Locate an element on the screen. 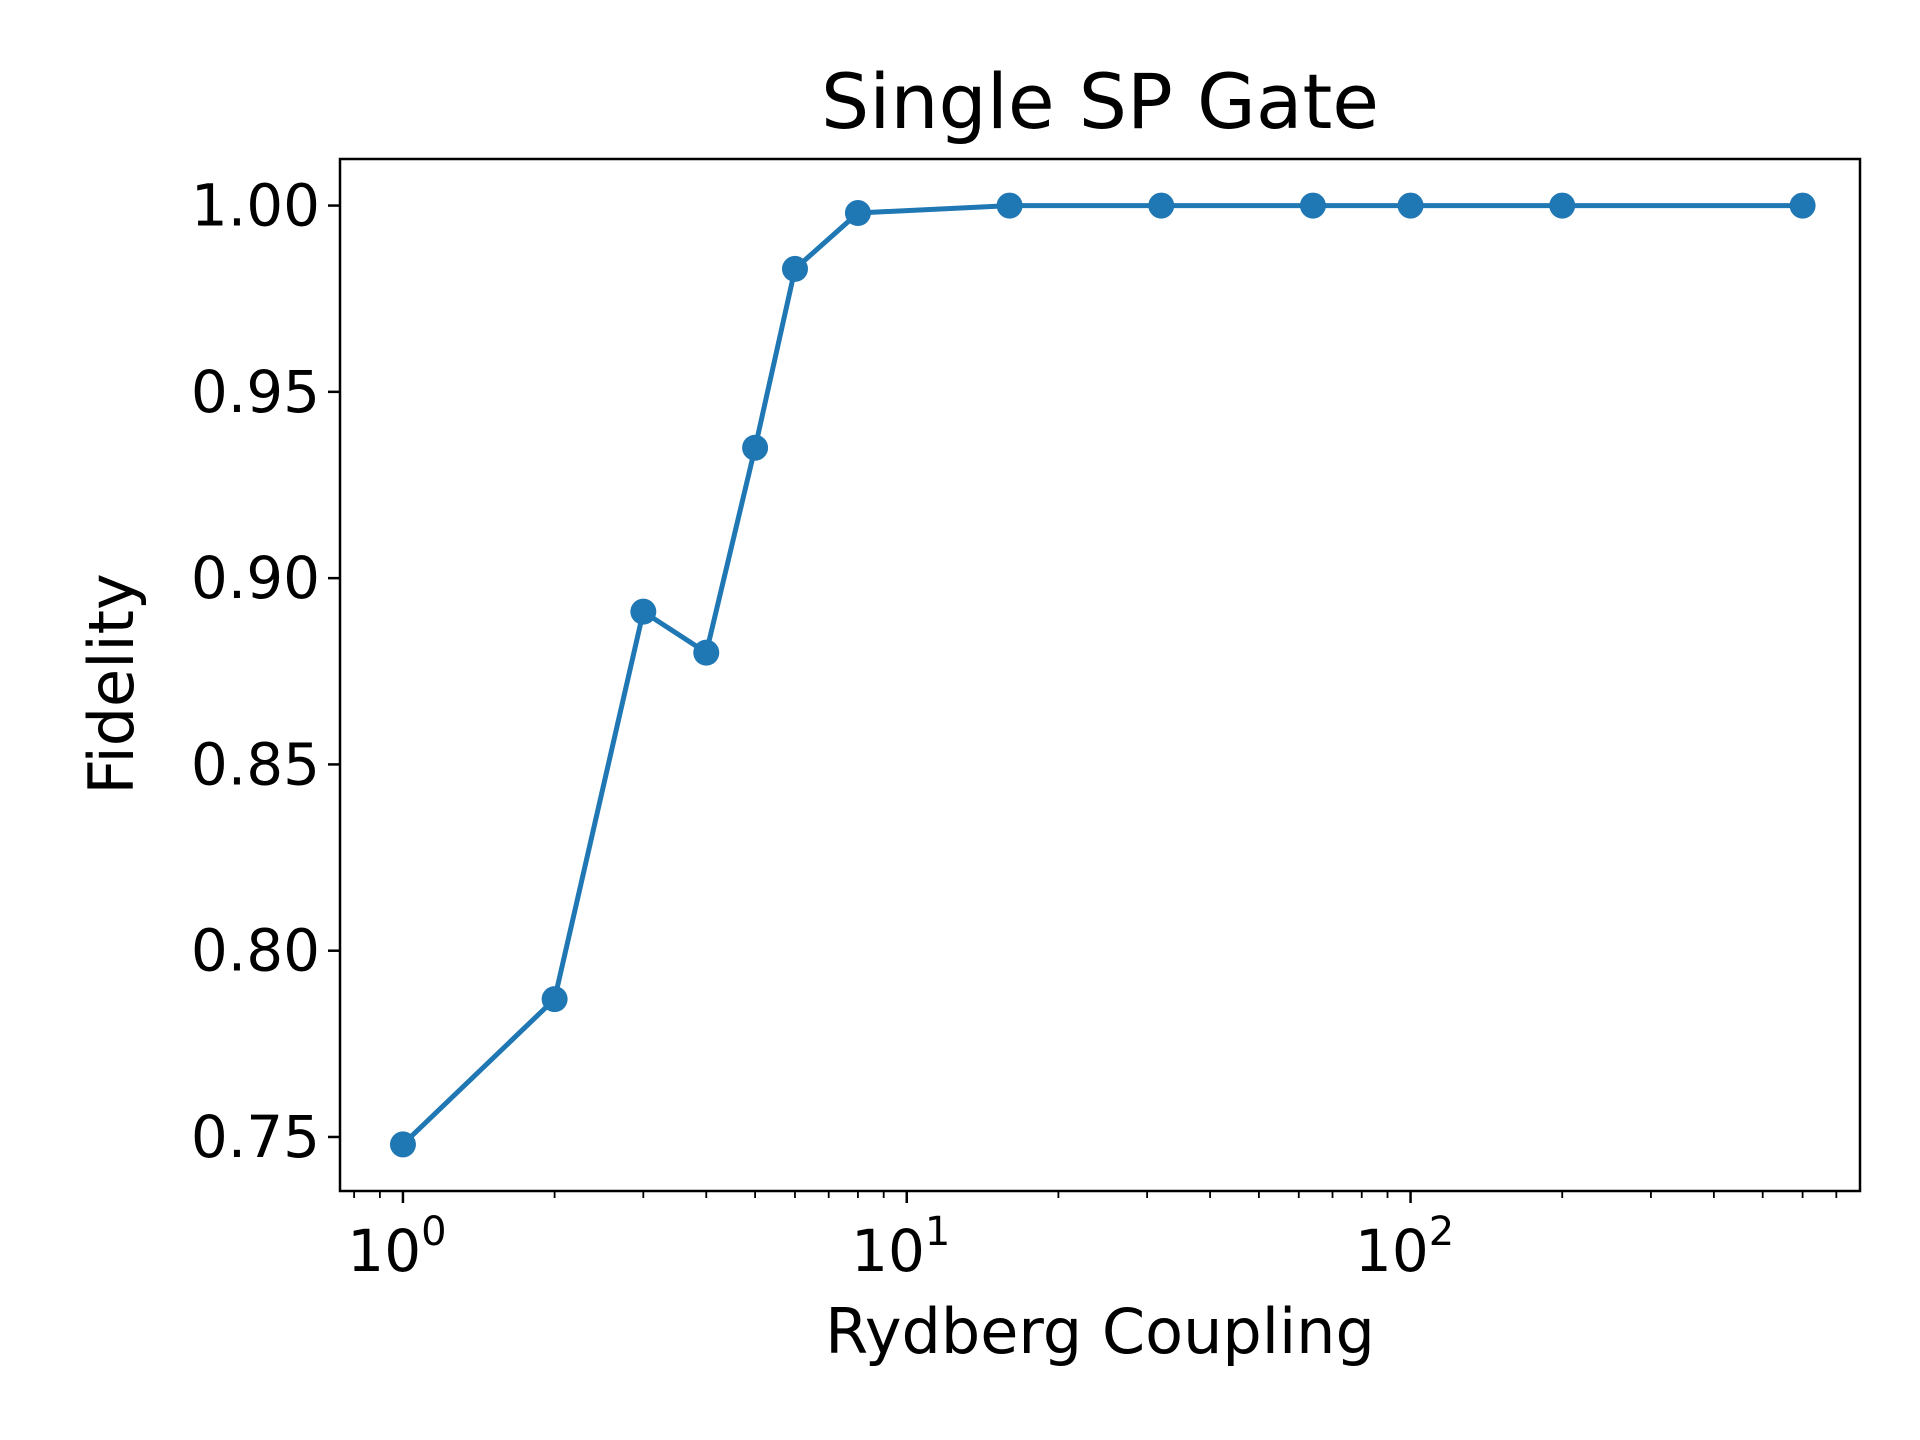  x-tick-label: 10² is located at coordinates (1404, 1247).